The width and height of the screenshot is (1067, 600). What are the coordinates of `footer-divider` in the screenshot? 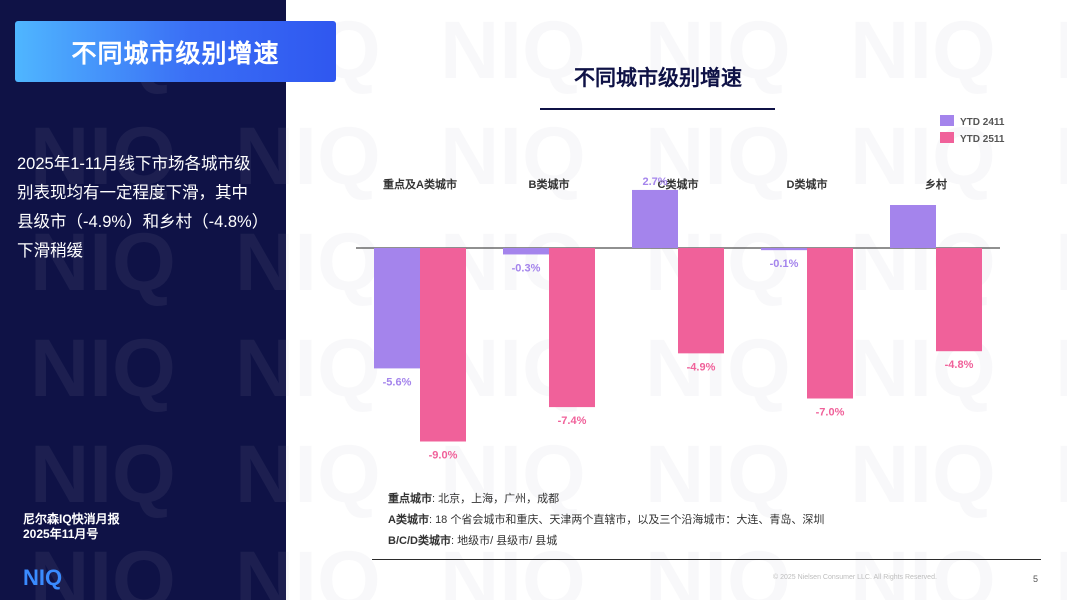 It's located at (706, 559).